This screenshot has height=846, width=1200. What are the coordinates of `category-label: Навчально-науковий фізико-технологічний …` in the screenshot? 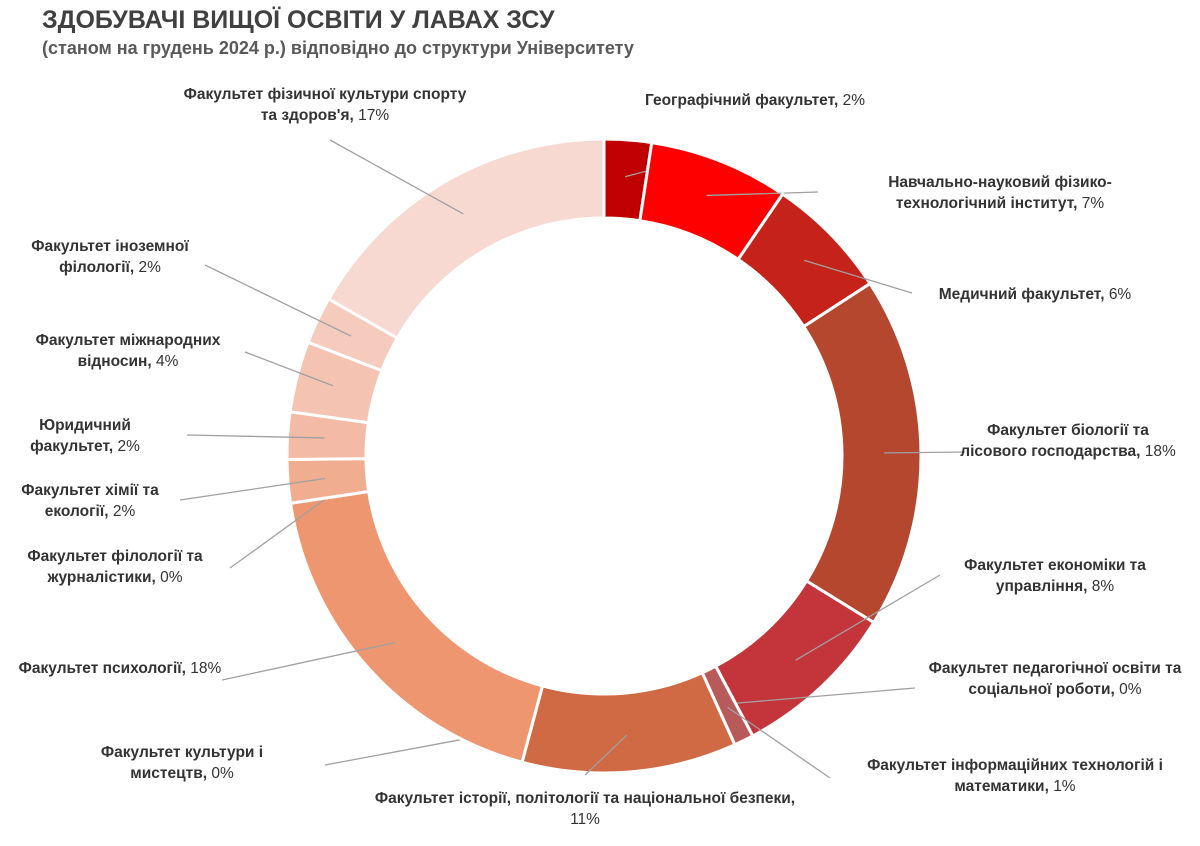 It's located at (1000, 193).